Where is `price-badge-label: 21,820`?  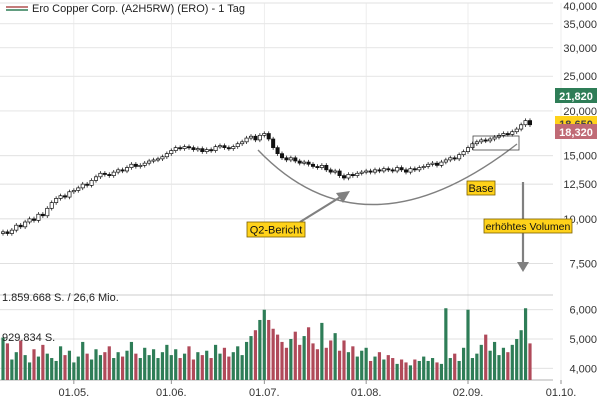
price-badge-label: 21,820 is located at coordinates (576, 97).